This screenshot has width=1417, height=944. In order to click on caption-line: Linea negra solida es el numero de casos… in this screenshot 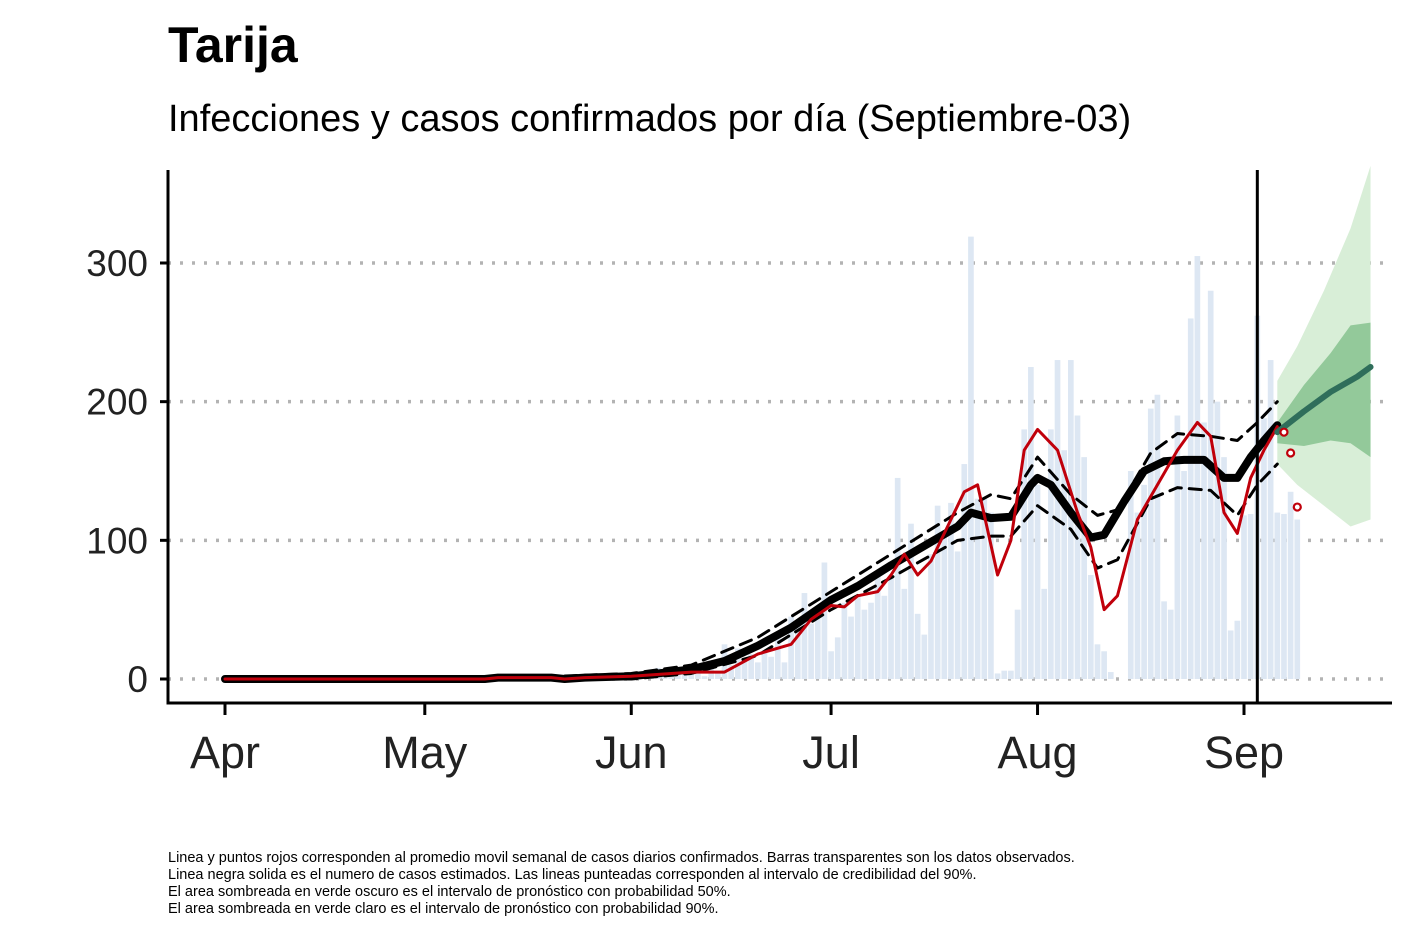, I will do `click(572, 875)`.